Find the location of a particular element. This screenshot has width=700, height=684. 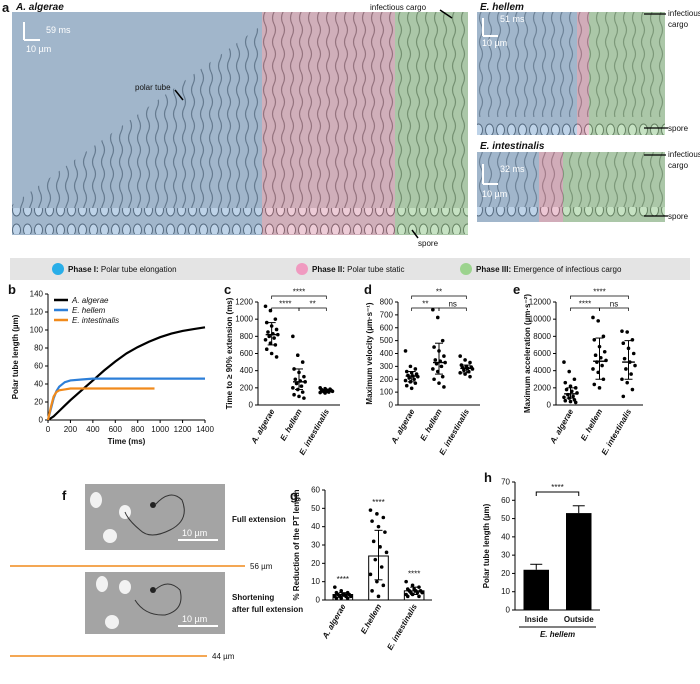

x-axis-title: Time (ms) is located at coordinates (127, 441).